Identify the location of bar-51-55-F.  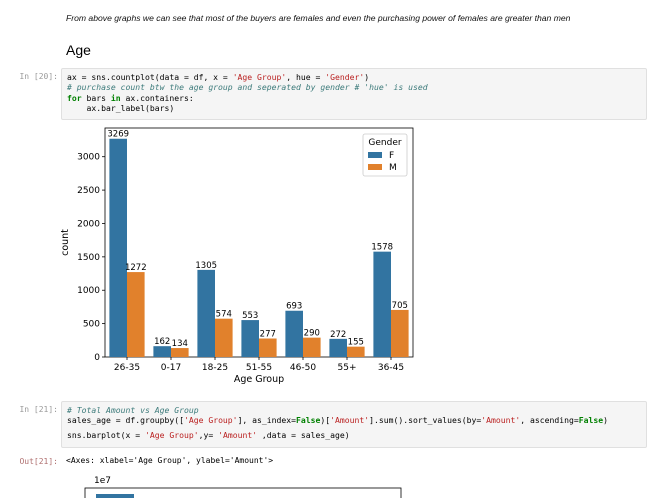
(250, 338).